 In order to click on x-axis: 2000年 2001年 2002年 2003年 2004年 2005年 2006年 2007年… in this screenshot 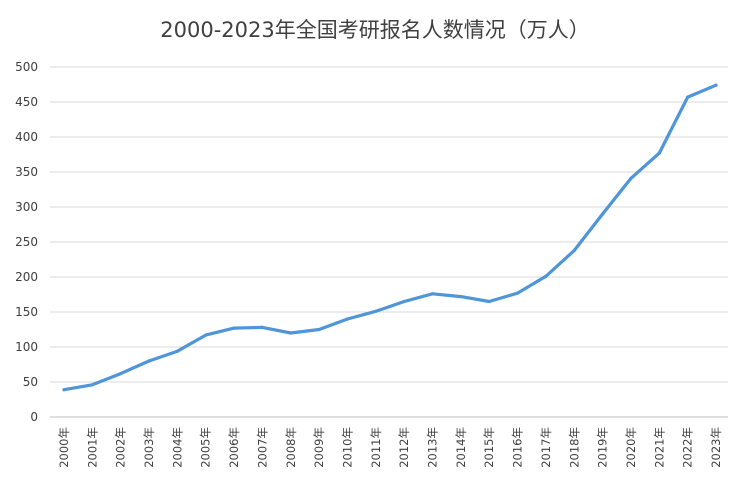, I will do `click(390, 447)`.